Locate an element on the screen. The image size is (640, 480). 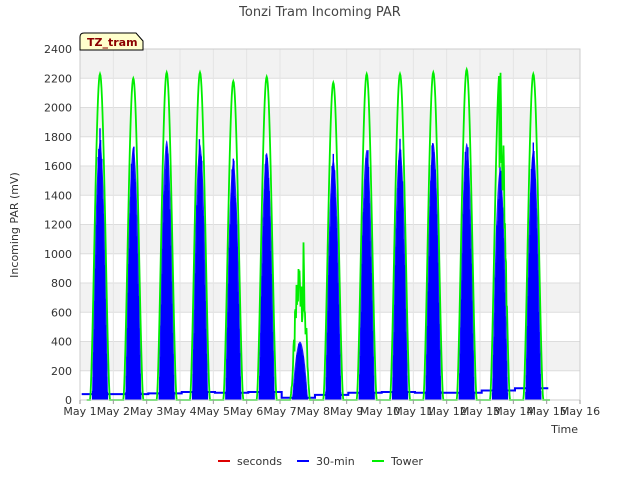
station-badge: TZ_tram is located at coordinates (111, 41).